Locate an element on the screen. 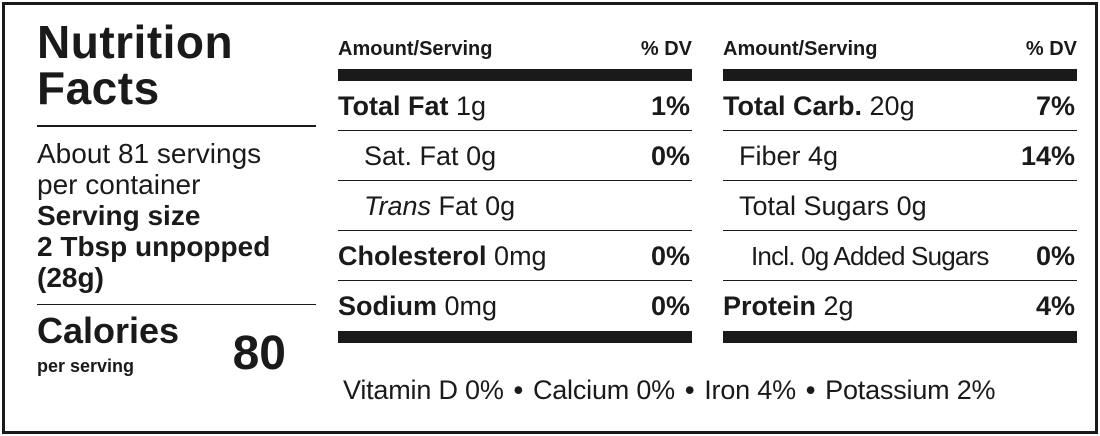 This screenshot has height=436, width=1100. nutrient-amount: 4g is located at coordinates (823, 156).